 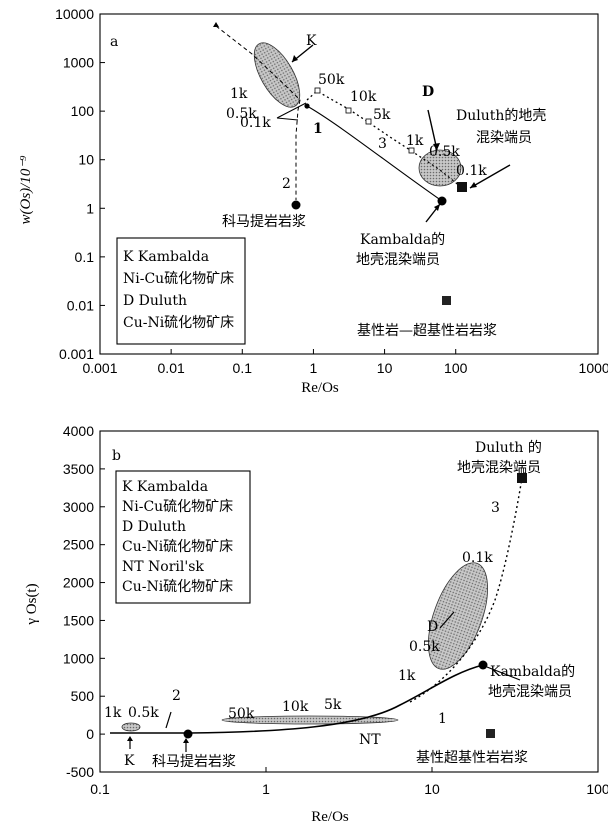 I want to click on y-tick-label: 0.01, so click(x=80, y=305).